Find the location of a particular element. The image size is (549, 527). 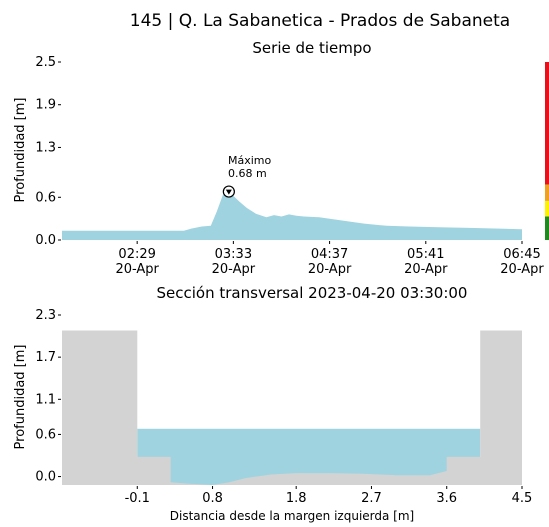

time-series-y-axis-label: Profundidad [m] is located at coordinates (20, 150).